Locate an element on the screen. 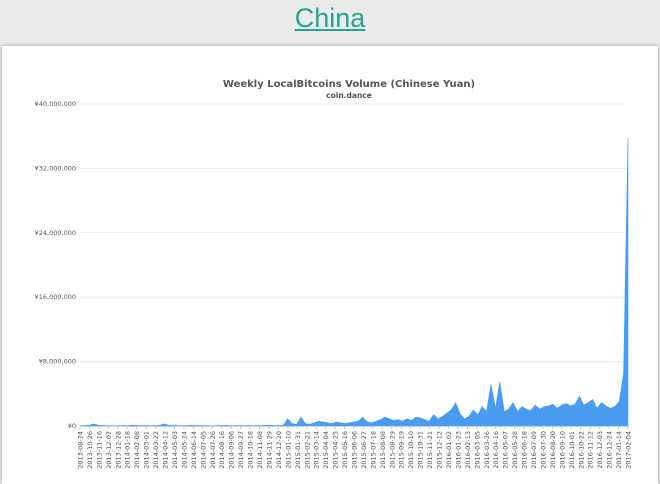 This screenshot has width=660, height=484. x-tick-label: 2013-12-07 is located at coordinates (109, 450).